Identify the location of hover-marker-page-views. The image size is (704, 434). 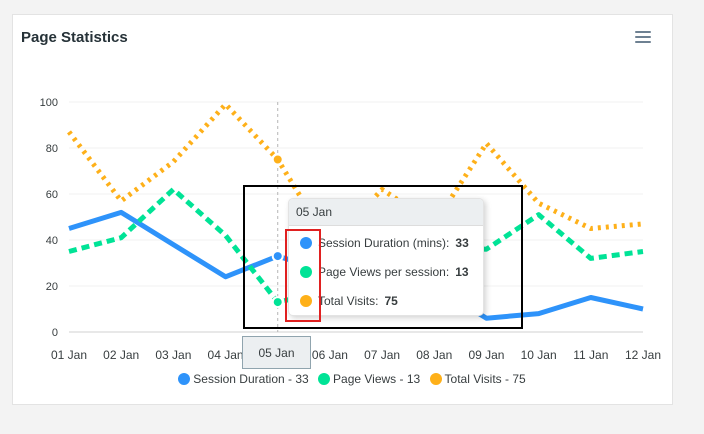
(277, 302).